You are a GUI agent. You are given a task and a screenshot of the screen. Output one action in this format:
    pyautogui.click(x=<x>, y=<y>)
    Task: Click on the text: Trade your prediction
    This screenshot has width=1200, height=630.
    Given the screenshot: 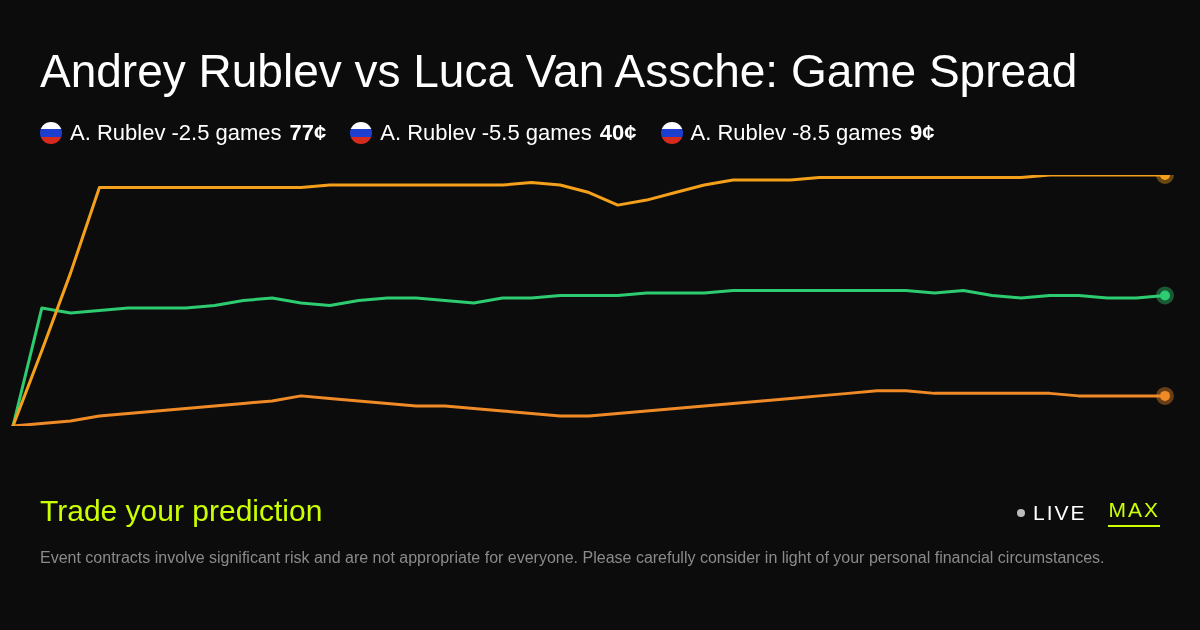 What is the action you would take?
    pyautogui.click(x=181, y=511)
    